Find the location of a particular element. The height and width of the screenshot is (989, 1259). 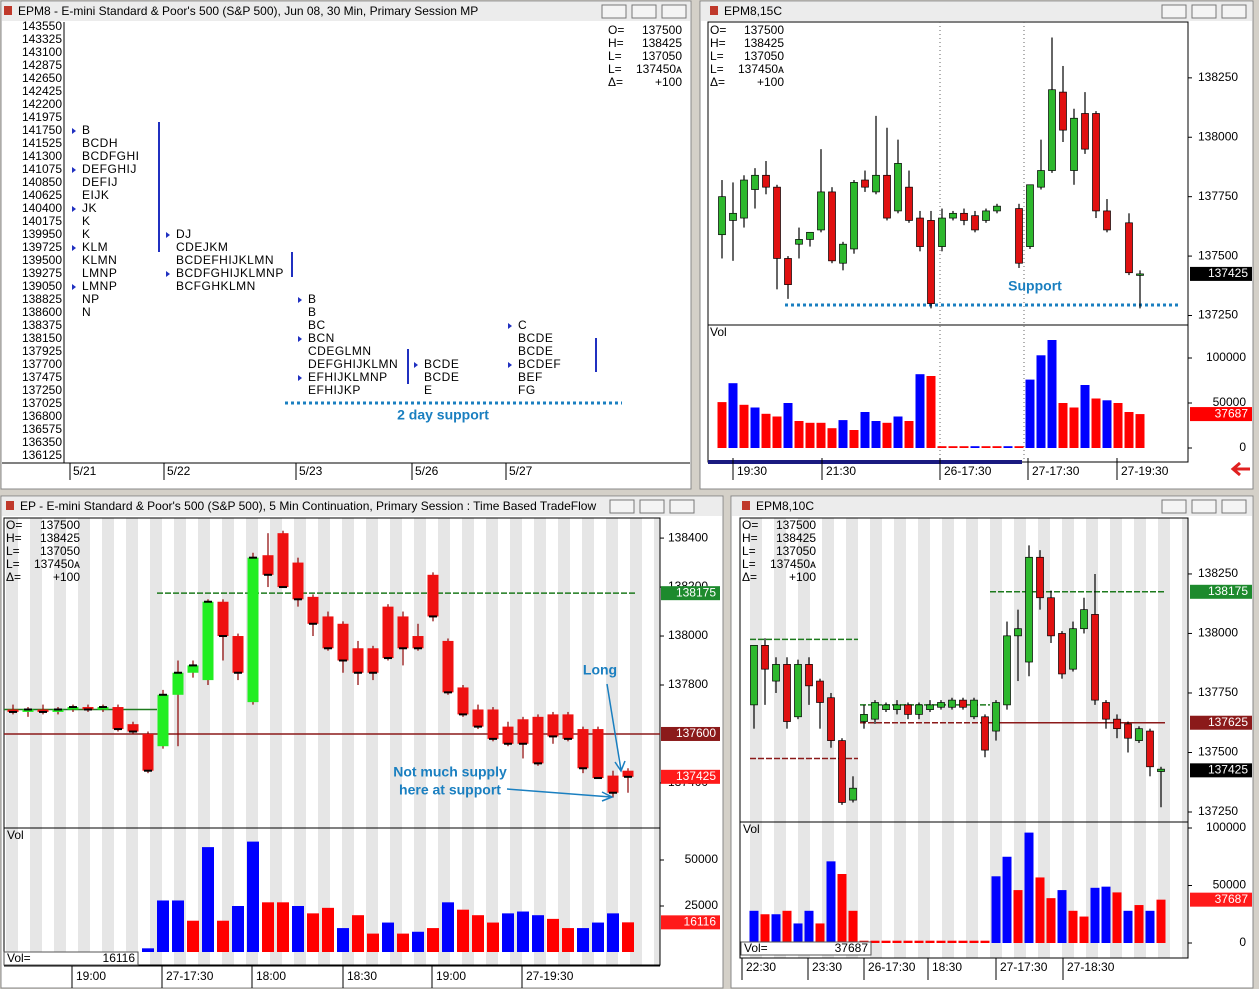

row-marker is located at coordinates (74, 209).